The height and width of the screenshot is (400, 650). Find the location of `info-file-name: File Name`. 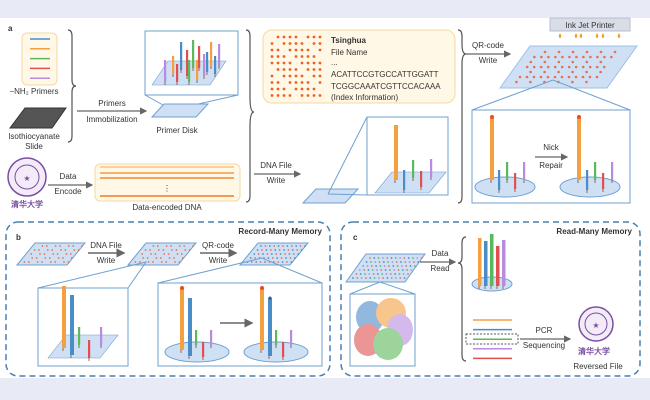

info-file-name: File Name is located at coordinates (349, 52).